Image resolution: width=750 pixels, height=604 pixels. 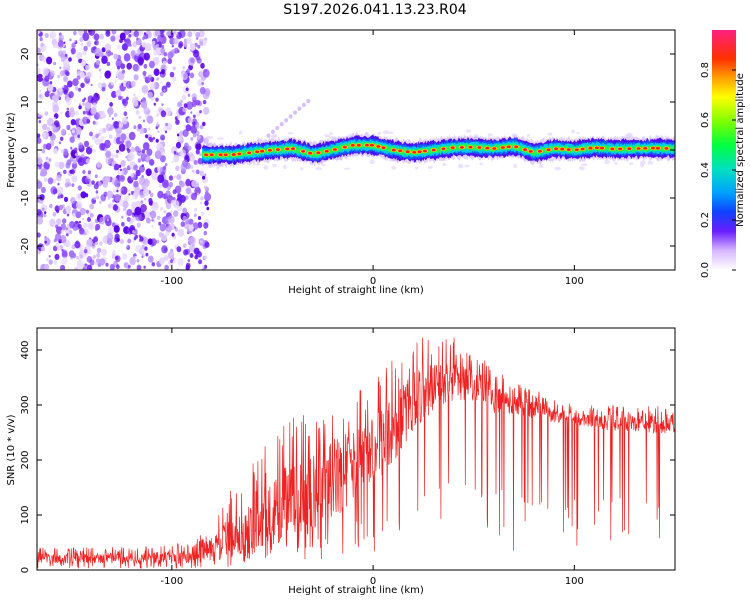 What do you see at coordinates (25, 150) in the screenshot?
I see `spectrogram-y-tick-label: 0` at bounding box center [25, 150].